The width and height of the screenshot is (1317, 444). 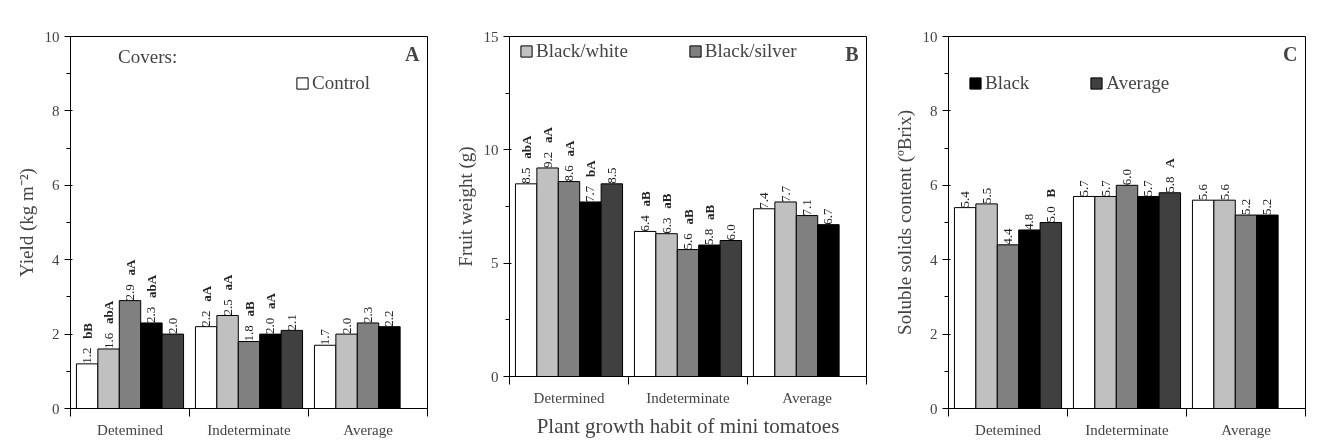 What do you see at coordinates (325, 337) in the screenshot?
I see `data-label: 1.7` at bounding box center [325, 337].